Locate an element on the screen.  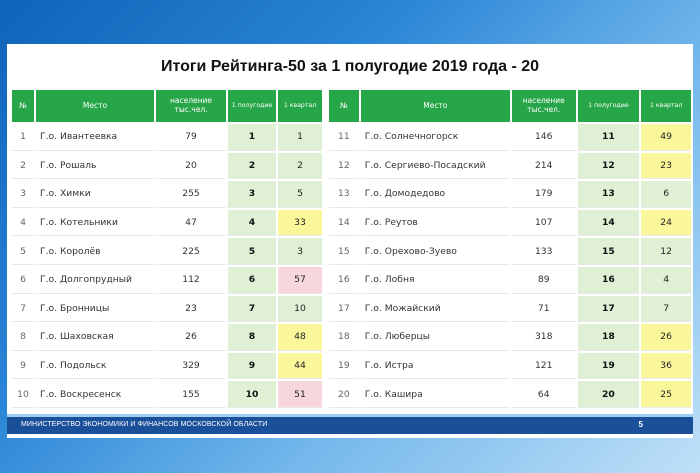
place-cell: Г.о. Ивантеевка is located at coordinates (95, 137).